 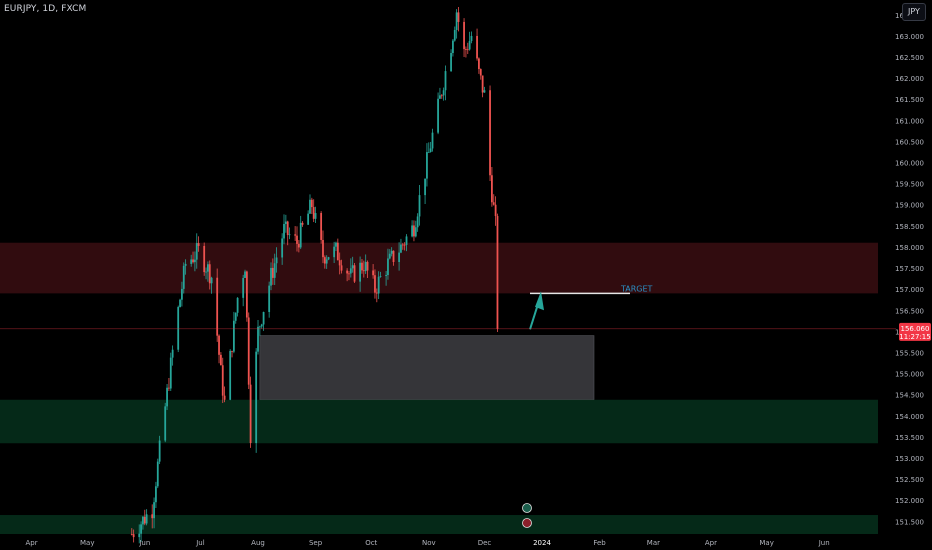 What do you see at coordinates (711, 543) in the screenshot?
I see `time-tick: Apr` at bounding box center [711, 543].